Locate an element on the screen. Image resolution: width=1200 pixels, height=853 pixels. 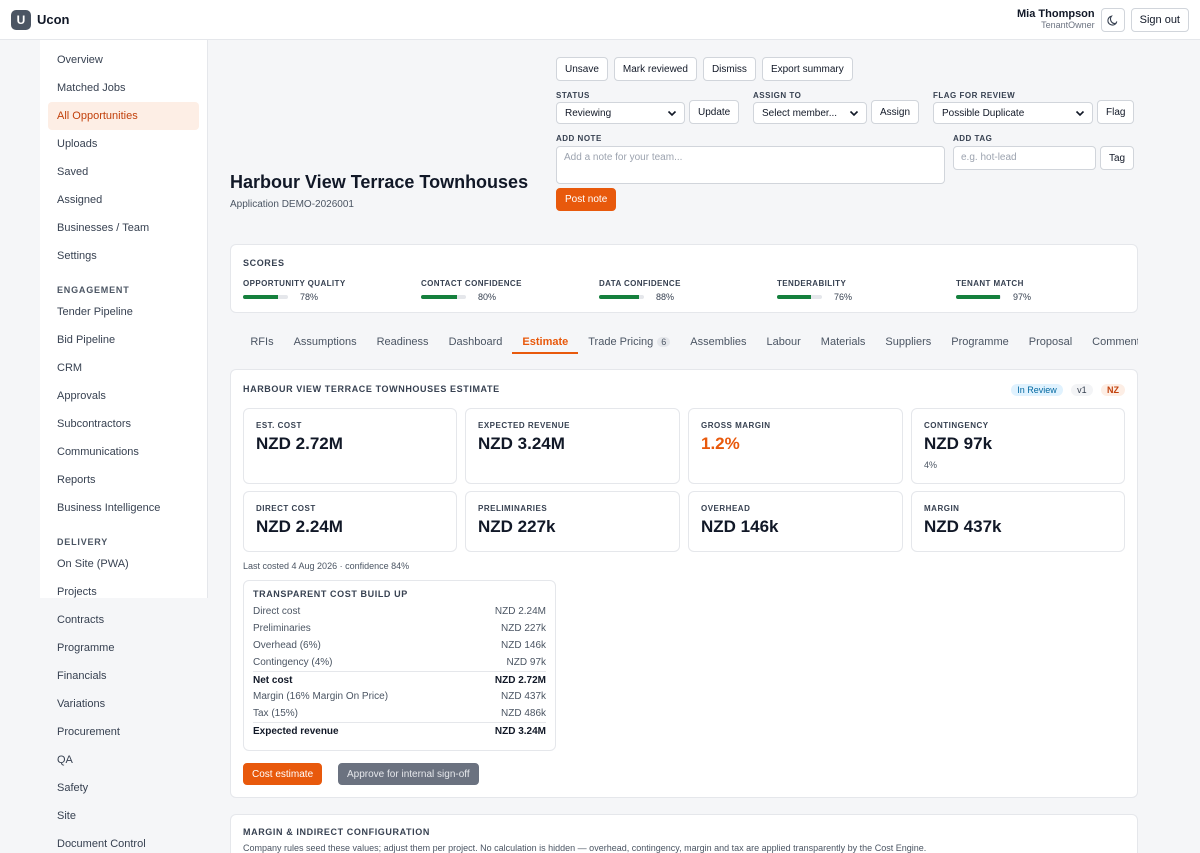
unsave-button: Unsave is located at coordinates (582, 69).